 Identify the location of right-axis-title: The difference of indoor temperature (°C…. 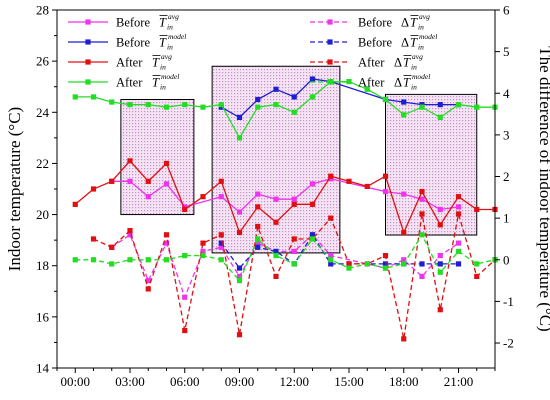
(543, 188).